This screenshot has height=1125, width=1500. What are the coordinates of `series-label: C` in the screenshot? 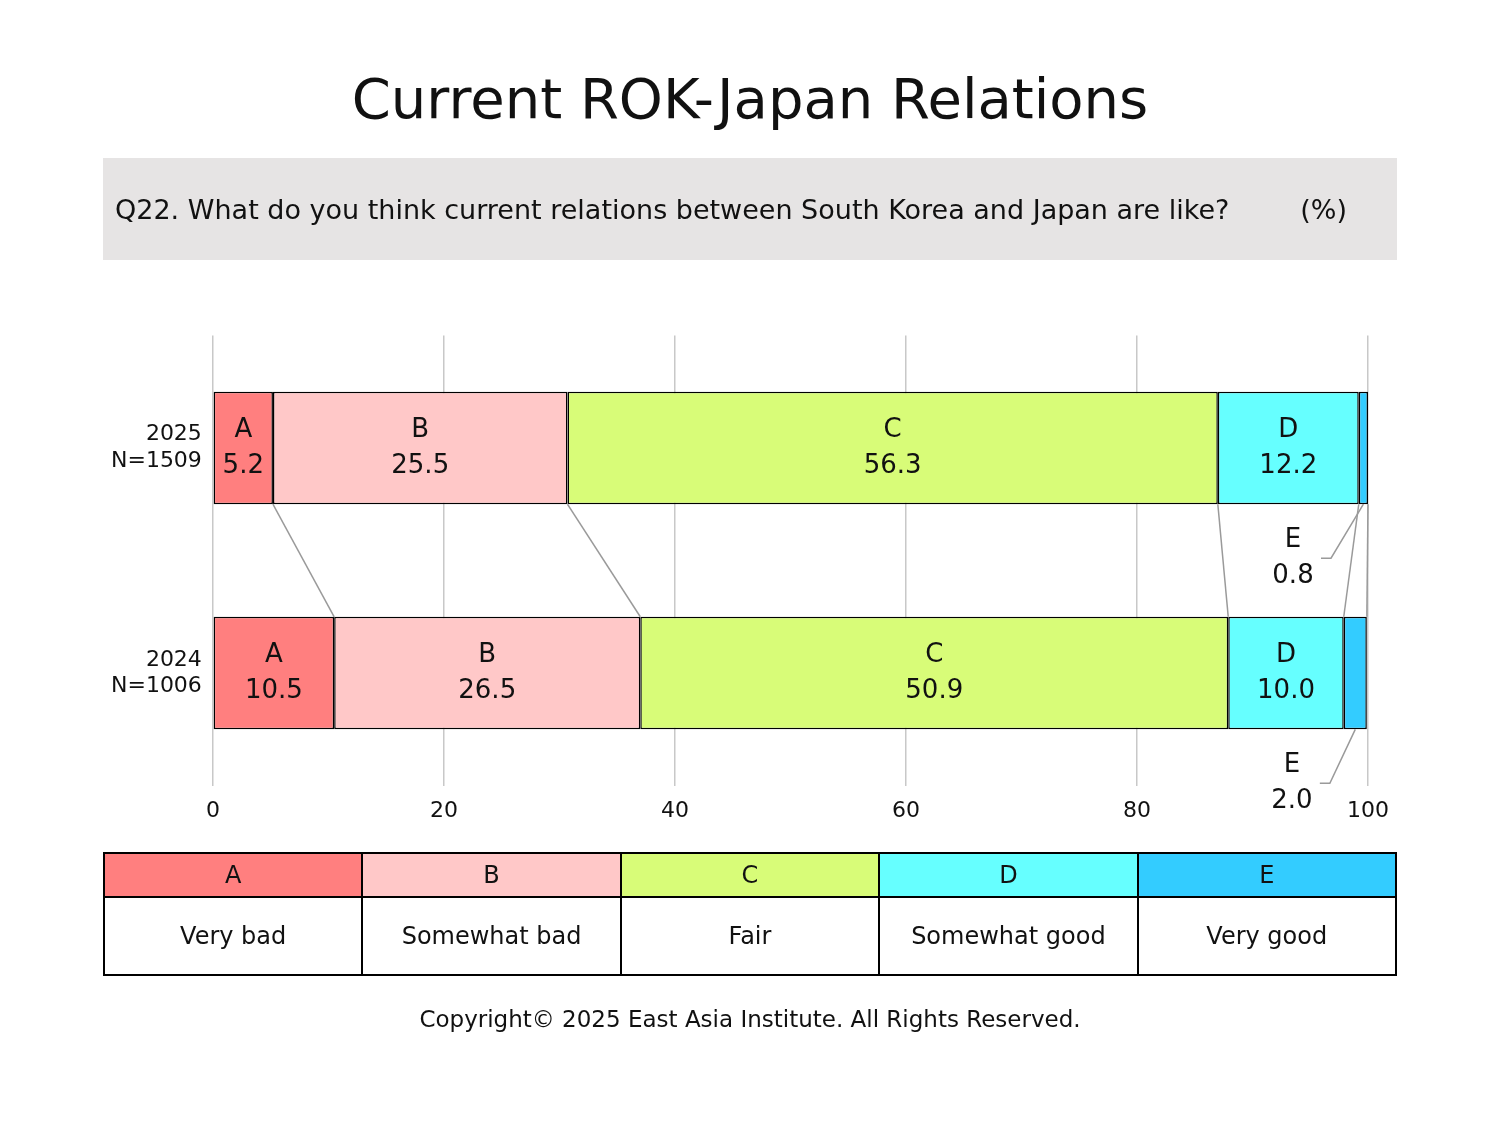 It's located at (892, 427).